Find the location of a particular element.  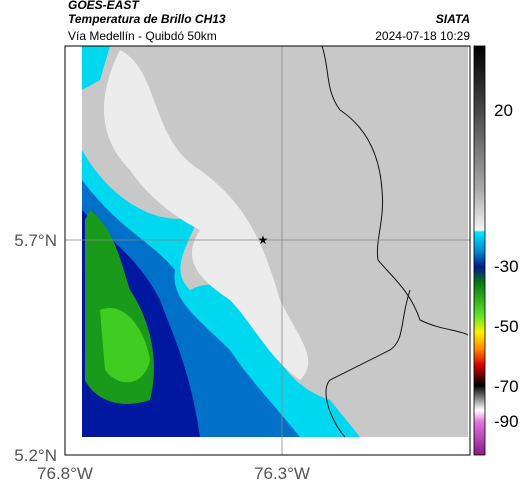

location-star: ★ is located at coordinates (263, 240).